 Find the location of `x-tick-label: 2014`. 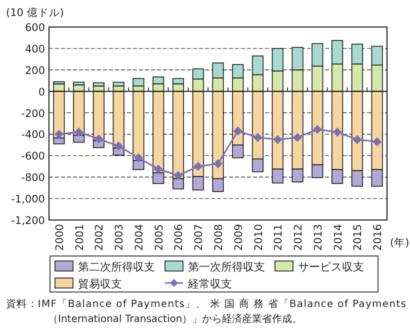

x-tick-label: 2014 is located at coordinates (338, 237).